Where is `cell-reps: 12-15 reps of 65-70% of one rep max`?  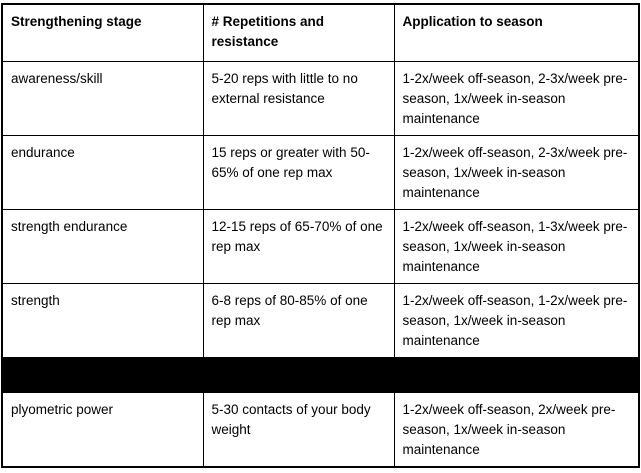
cell-reps: 12-15 reps of 65-70% of one rep max is located at coordinates (298, 246).